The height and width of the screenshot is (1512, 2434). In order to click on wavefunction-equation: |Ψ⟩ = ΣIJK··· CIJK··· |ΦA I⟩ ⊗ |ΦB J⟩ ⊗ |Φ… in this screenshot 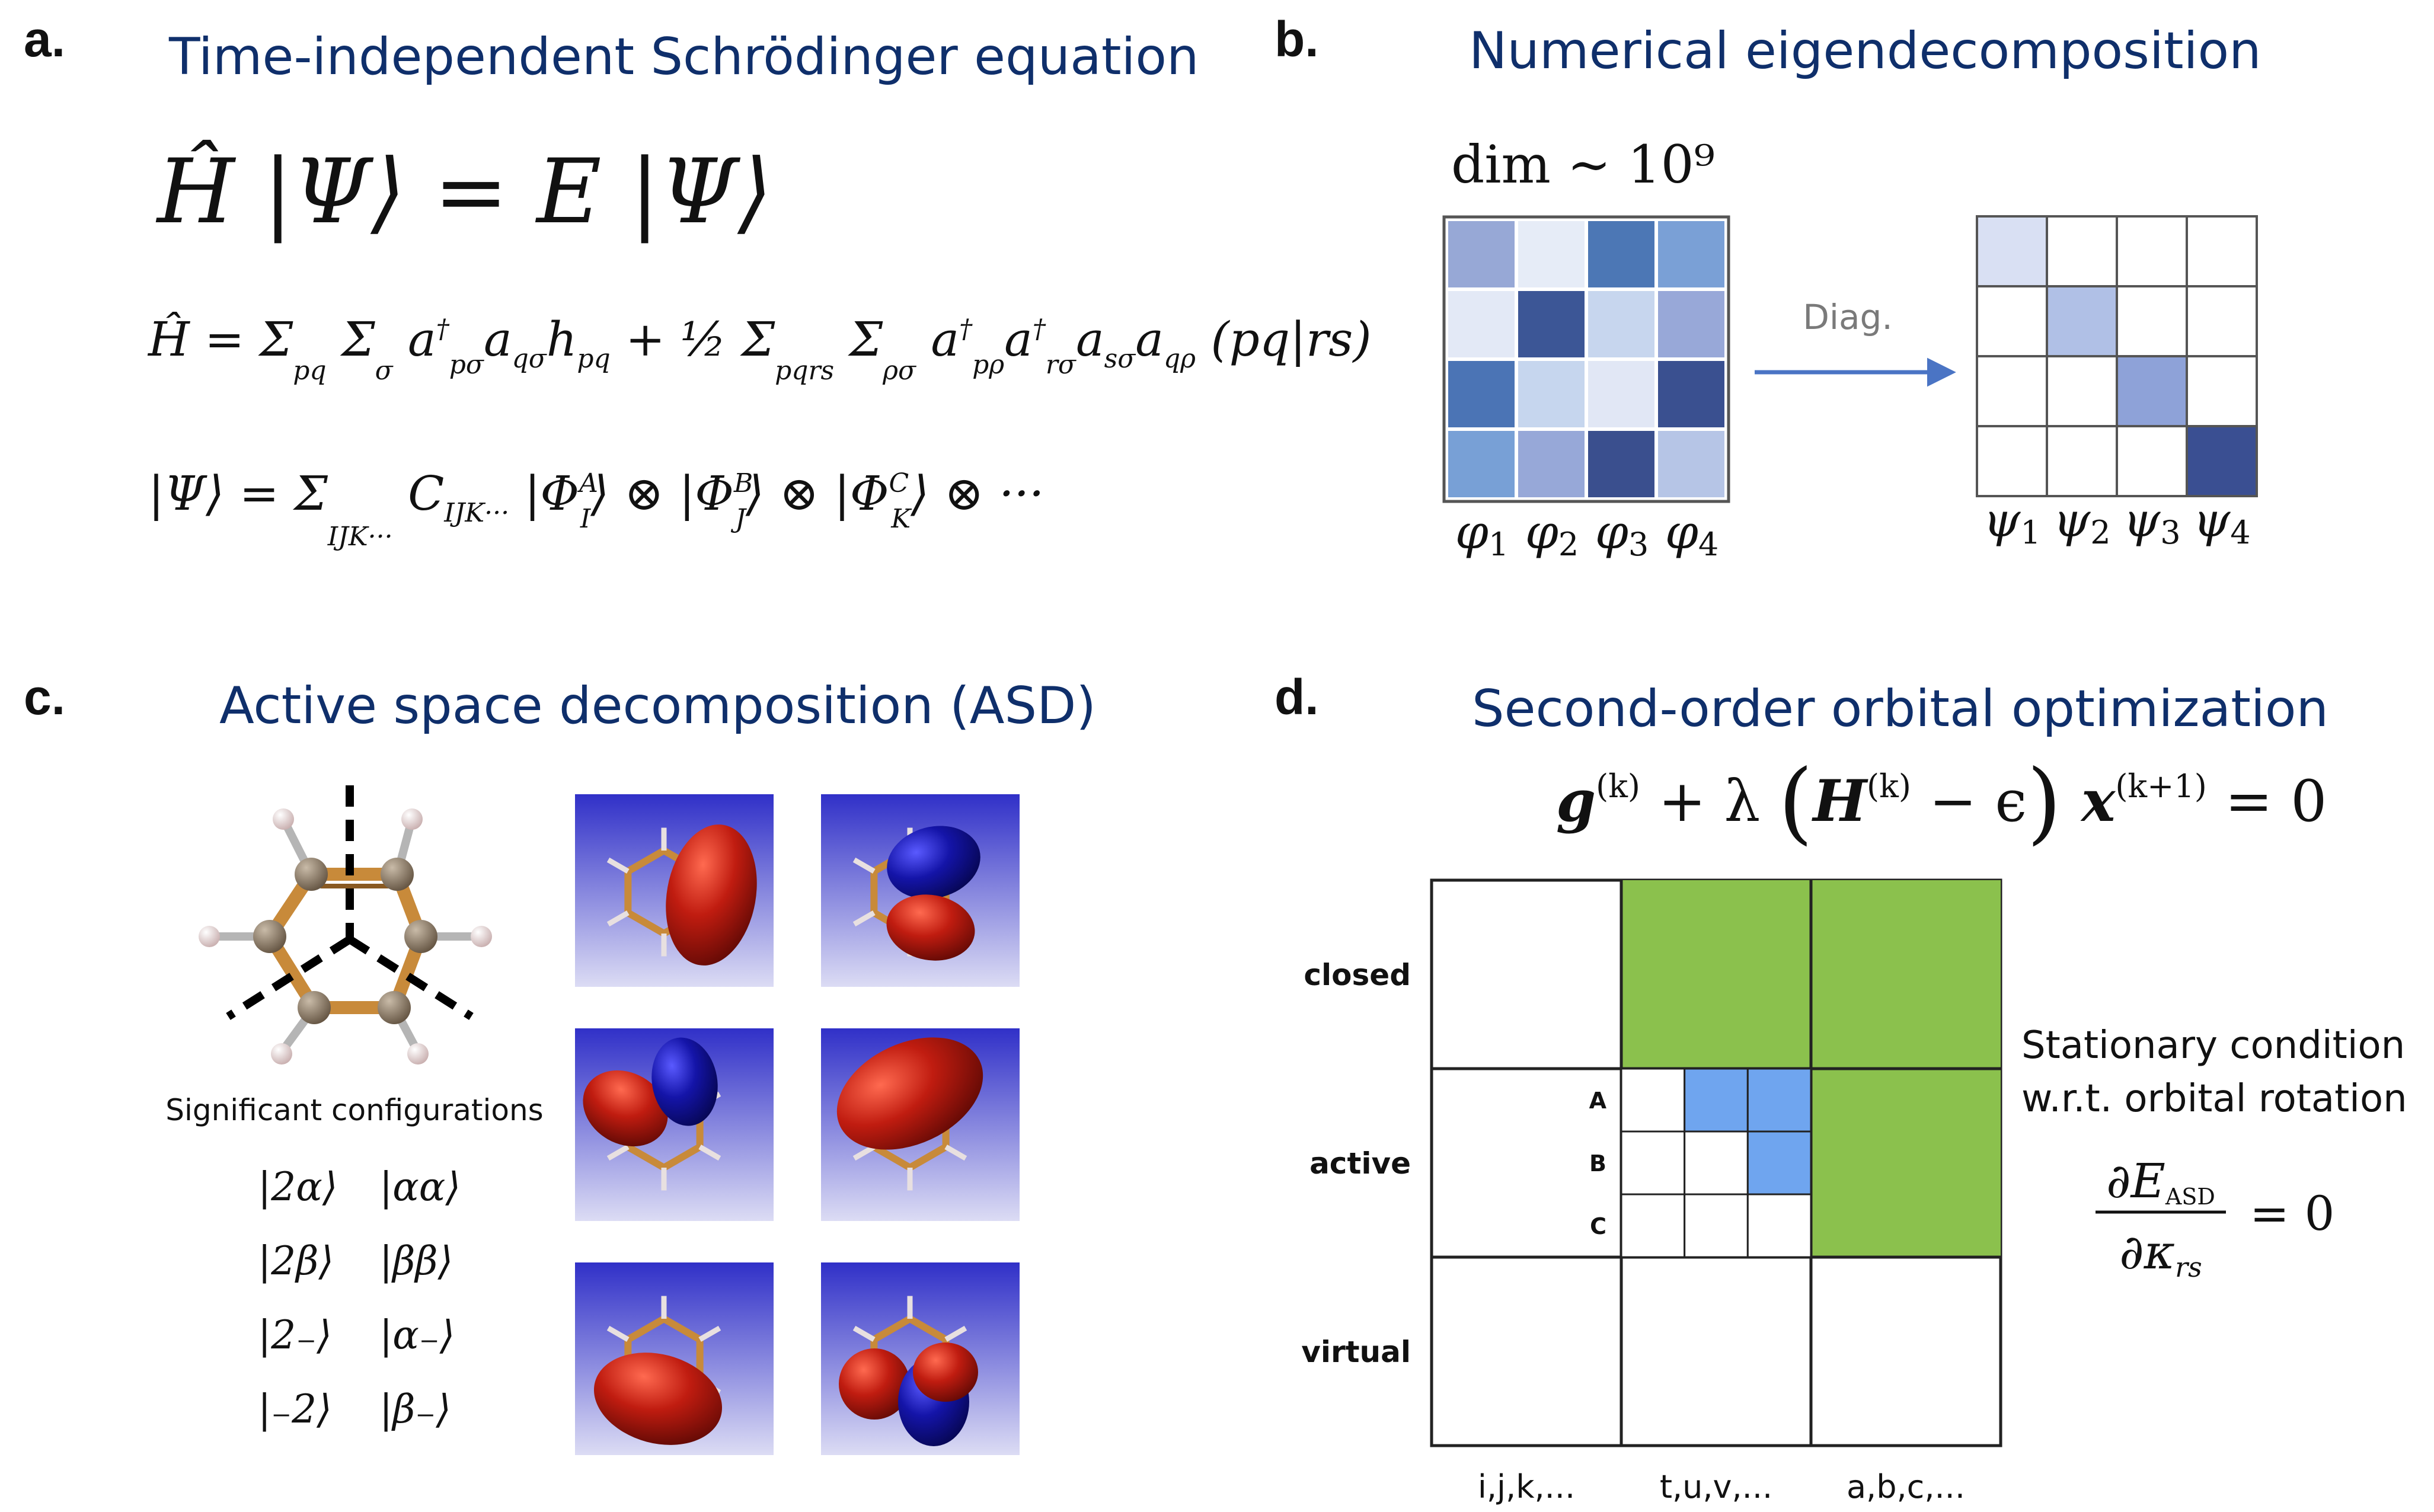, I will do `click(596, 509)`.